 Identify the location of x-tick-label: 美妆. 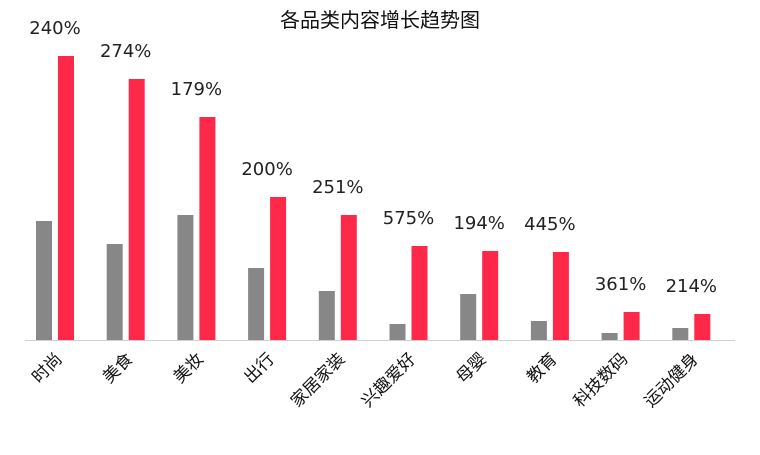
(189, 368).